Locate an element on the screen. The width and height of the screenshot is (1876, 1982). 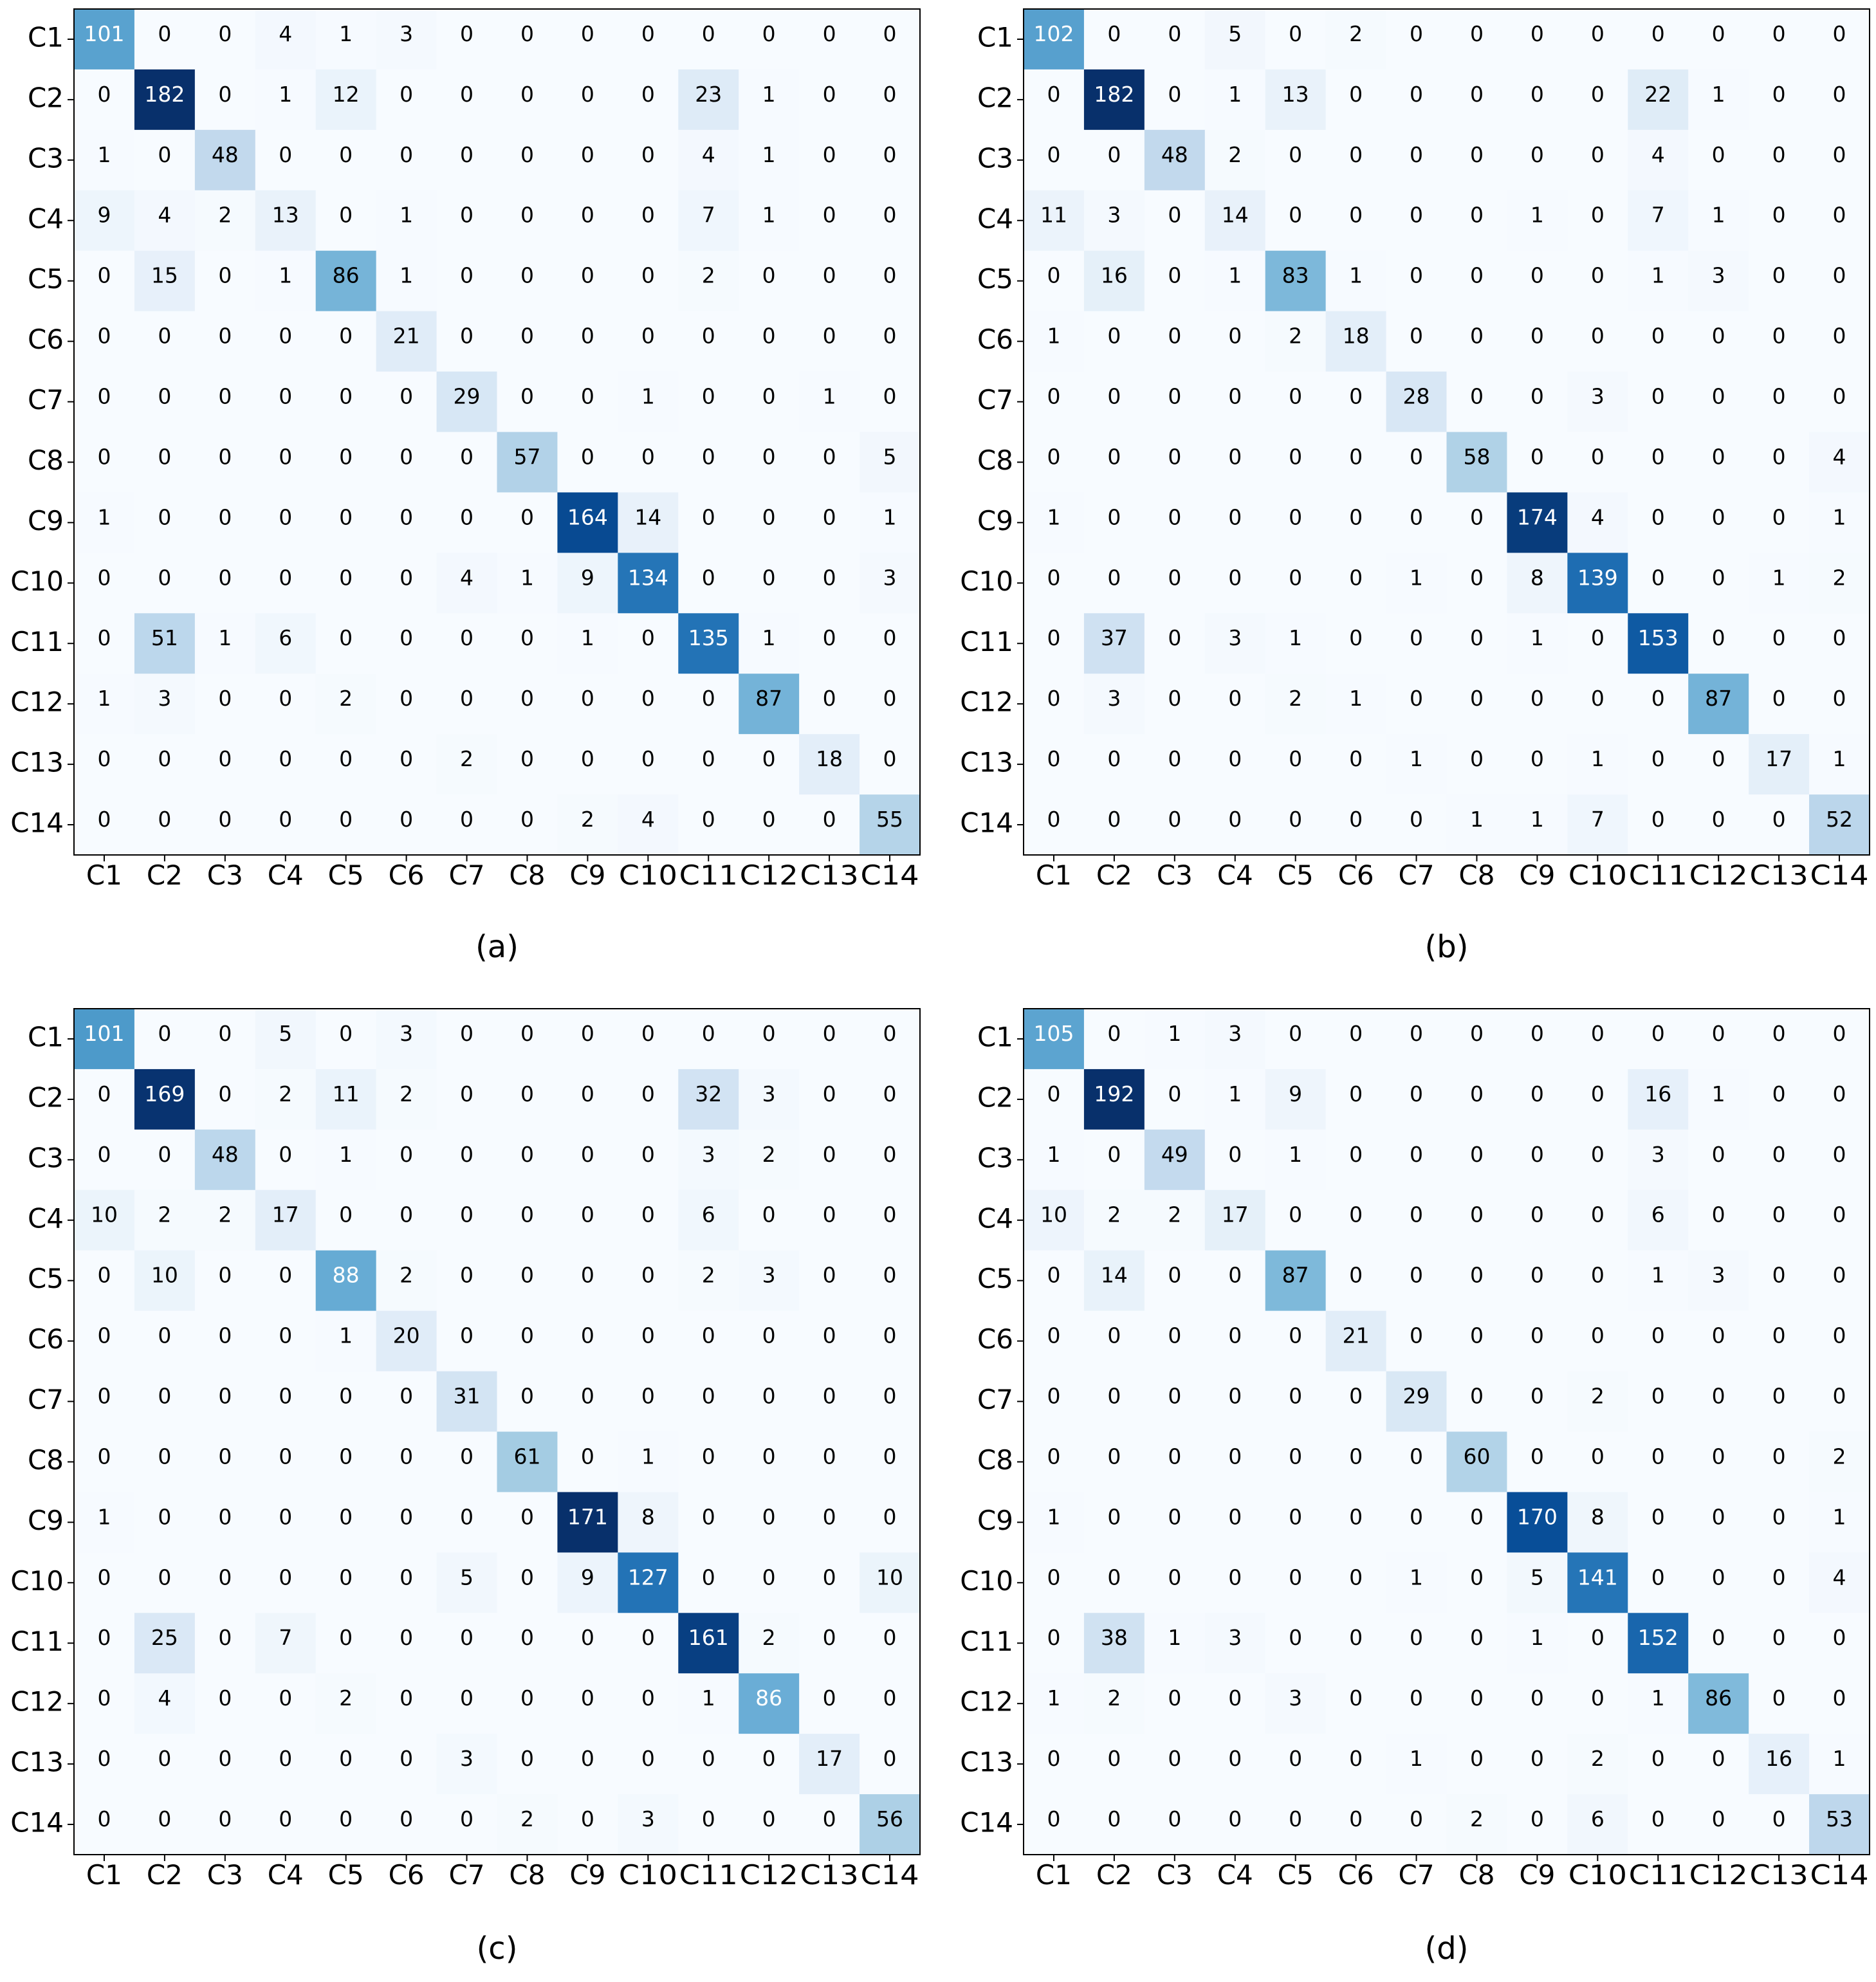
y-tick-label: C2 is located at coordinates (46, 1097).